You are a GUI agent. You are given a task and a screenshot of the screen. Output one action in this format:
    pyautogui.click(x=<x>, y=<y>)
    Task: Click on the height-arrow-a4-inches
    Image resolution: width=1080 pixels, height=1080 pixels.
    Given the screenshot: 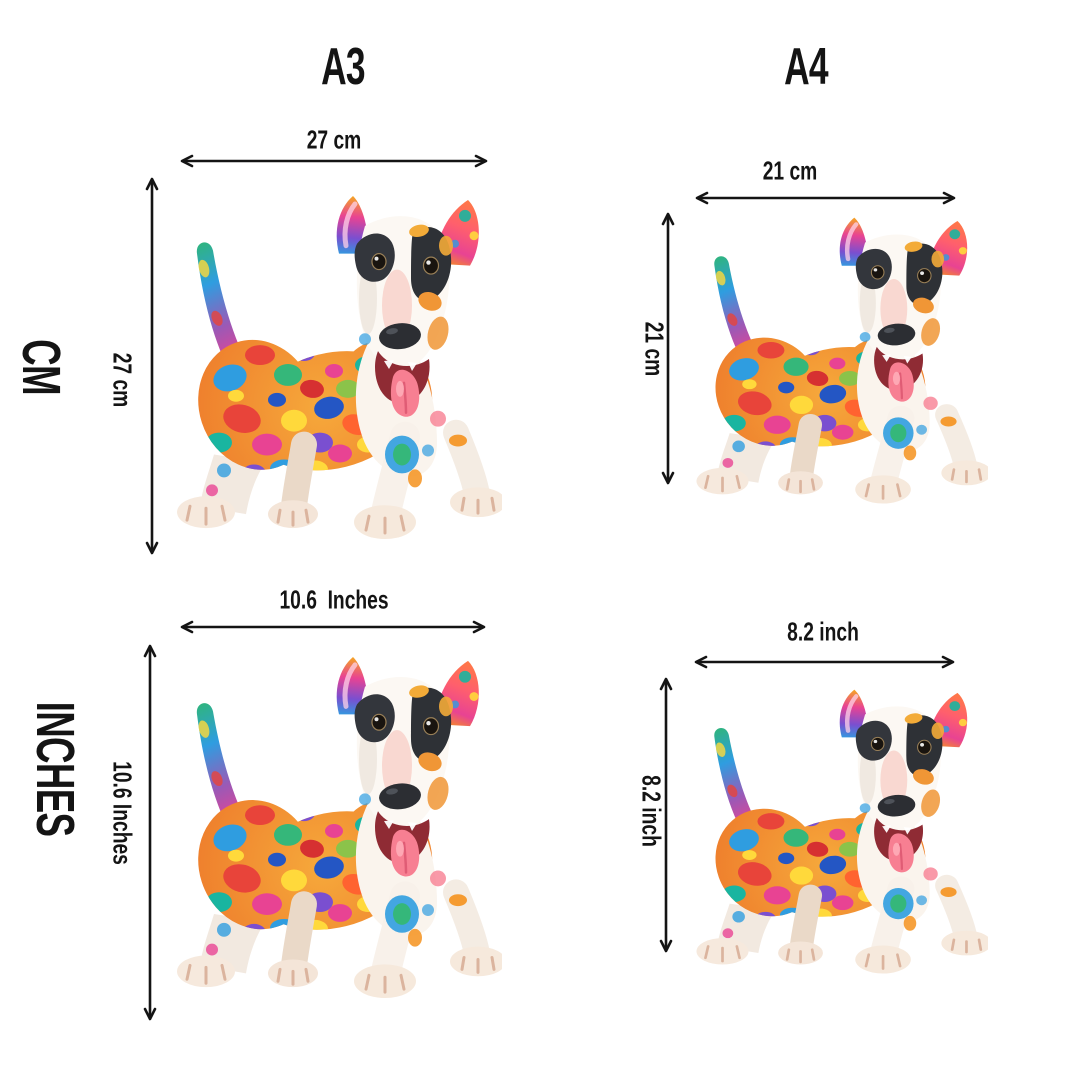 What is the action you would take?
    pyautogui.click(x=666, y=815)
    